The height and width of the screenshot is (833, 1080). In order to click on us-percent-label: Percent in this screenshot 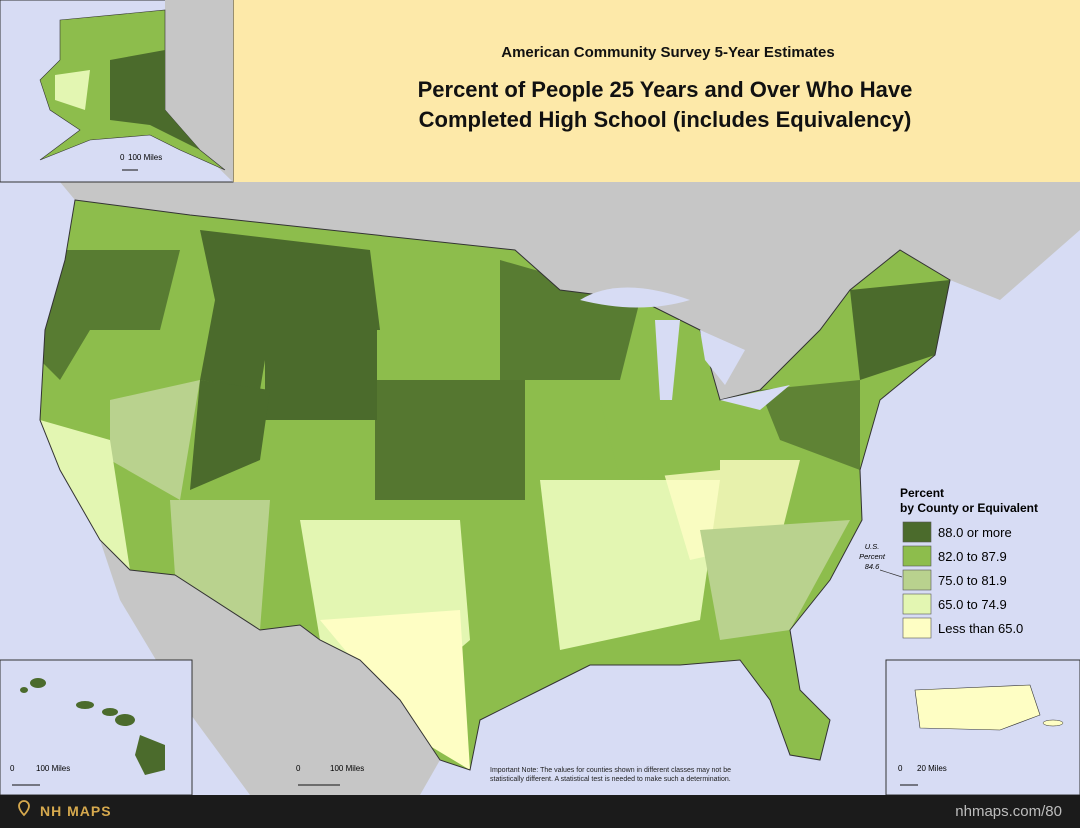, I will do `click(872, 556)`.